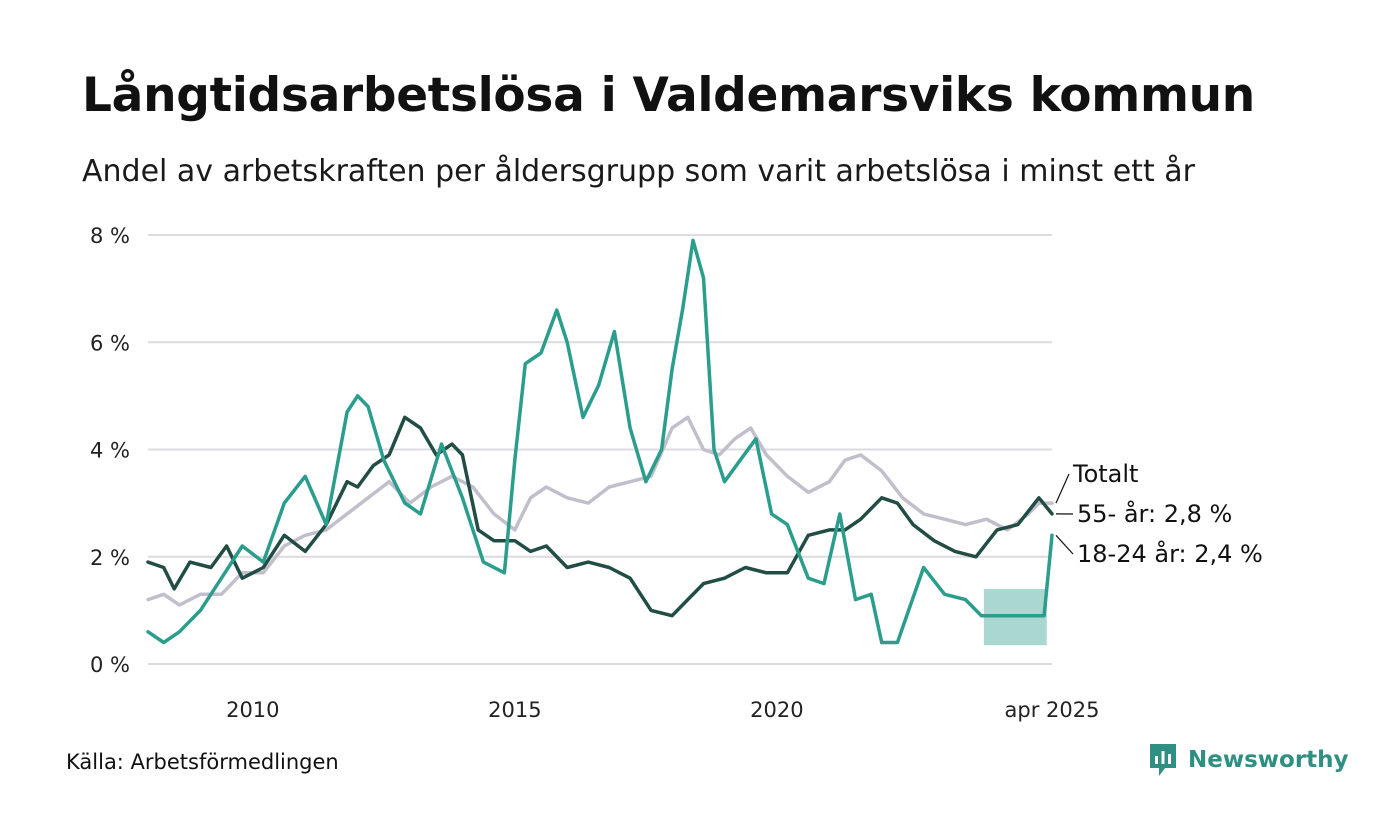 The width and height of the screenshot is (1400, 840). I want to click on label-18-24-ar: 18-24 år: 2,4 %, so click(1170, 553).